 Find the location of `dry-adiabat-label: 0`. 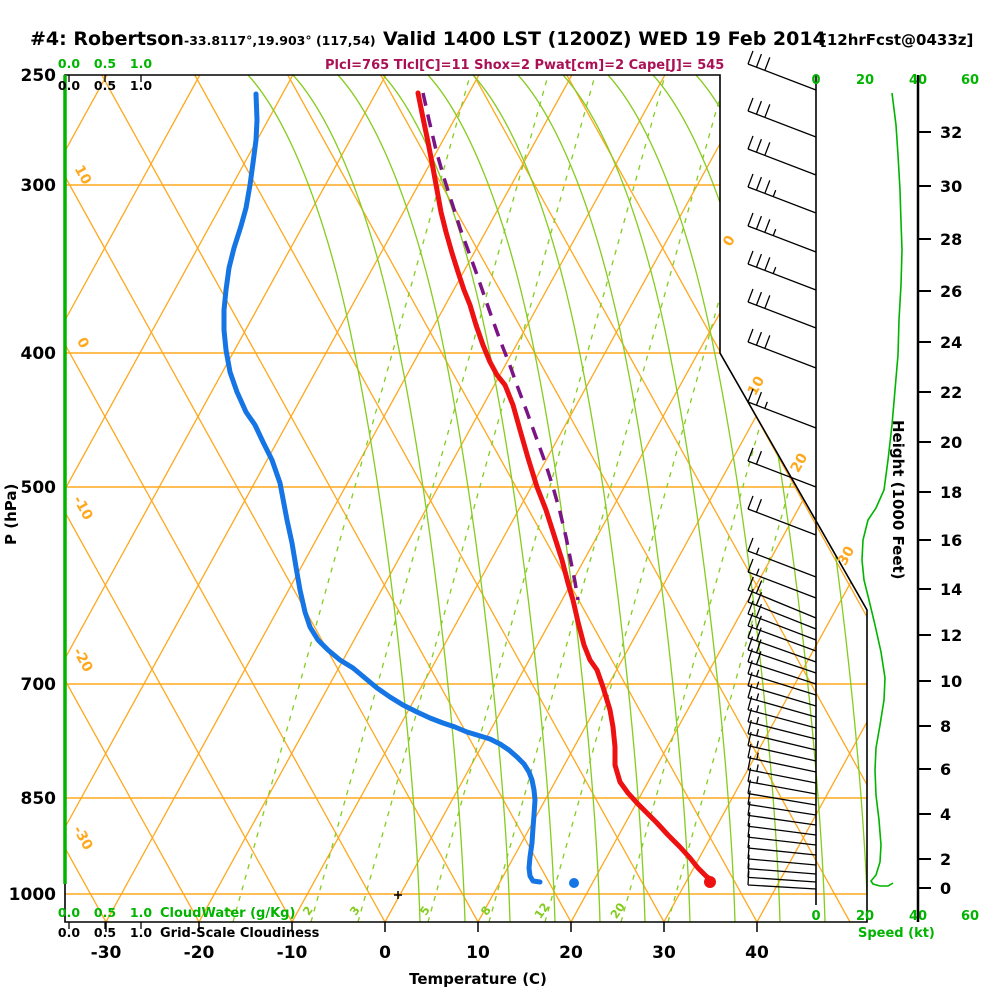

dry-adiabat-label: 0 is located at coordinates (82, 343).